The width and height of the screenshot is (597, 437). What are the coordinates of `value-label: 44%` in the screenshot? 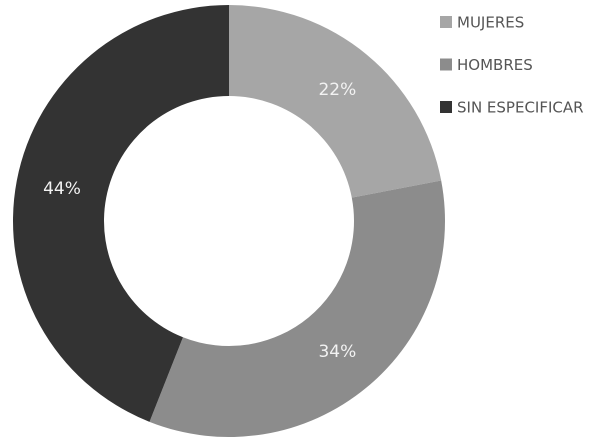 It's located at (62, 189).